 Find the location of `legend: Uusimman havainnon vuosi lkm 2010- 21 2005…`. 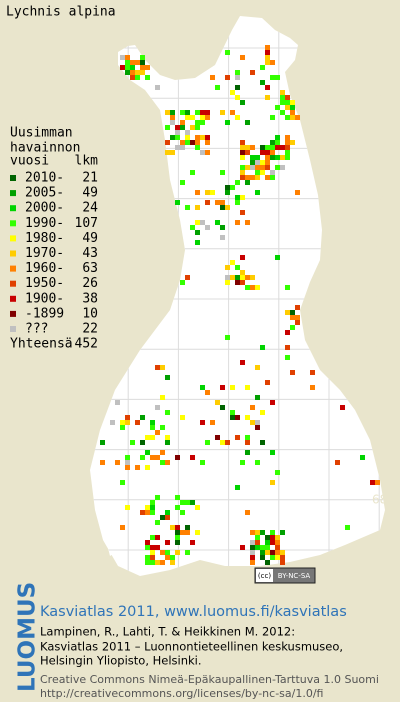

legend: Uusimman havainnon vuosi lkm 2010- 21 2005… is located at coordinates (54, 239).